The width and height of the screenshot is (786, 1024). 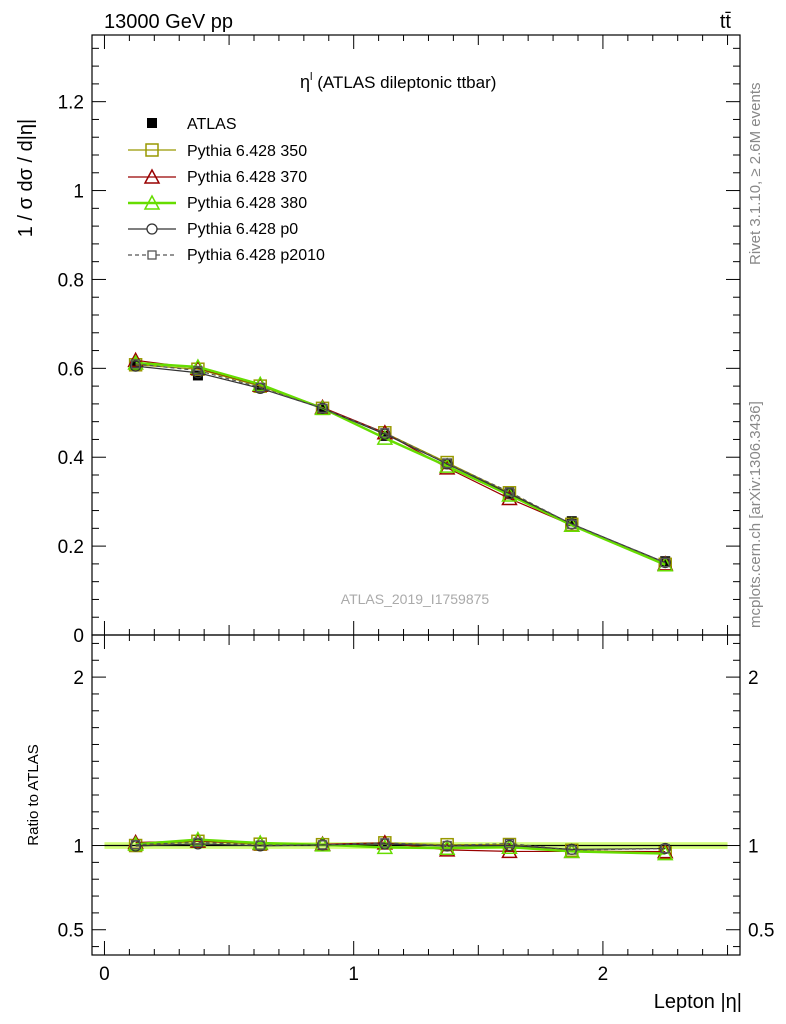 I want to click on main-title: ηl (ATLAS dileptonic ttbar), so click(x=398, y=81).